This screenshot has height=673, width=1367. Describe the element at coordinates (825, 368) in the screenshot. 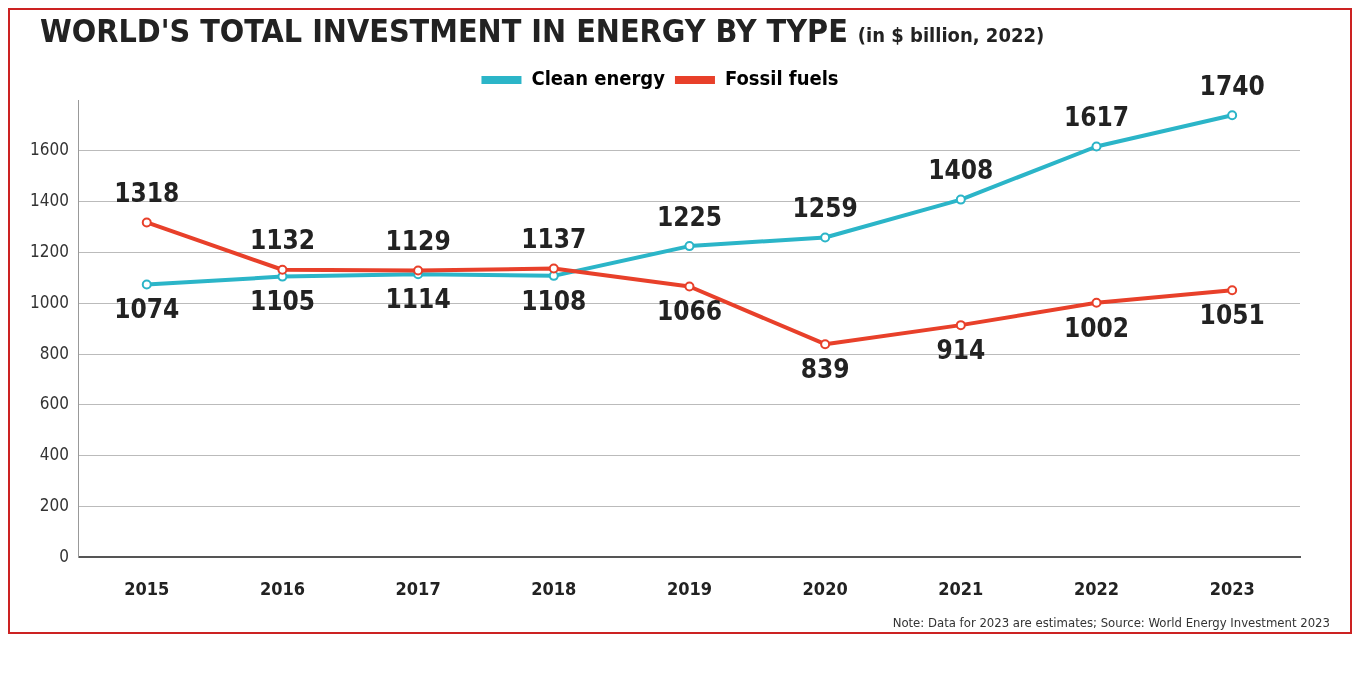

I see `data-label: 839` at that location.